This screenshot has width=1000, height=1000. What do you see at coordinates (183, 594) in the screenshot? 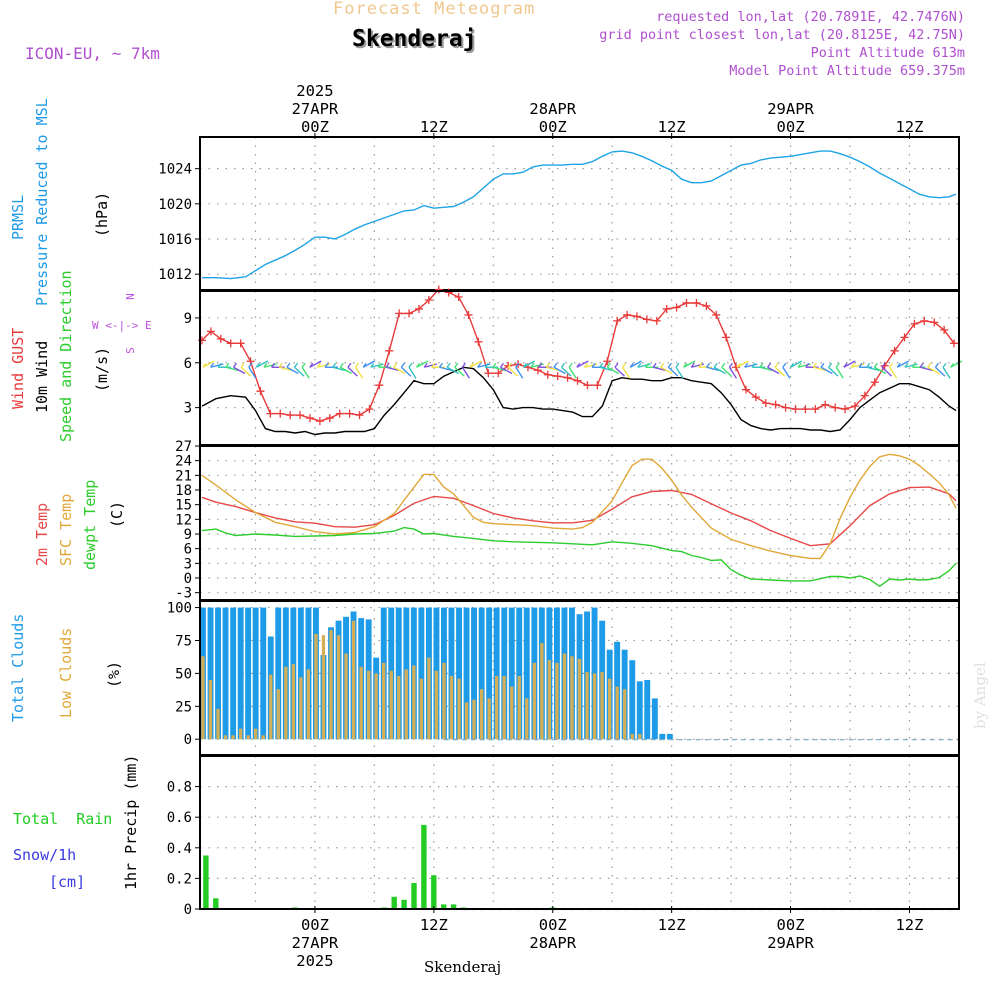
I see `temperature-ytick-label: -3` at bounding box center [183, 594].